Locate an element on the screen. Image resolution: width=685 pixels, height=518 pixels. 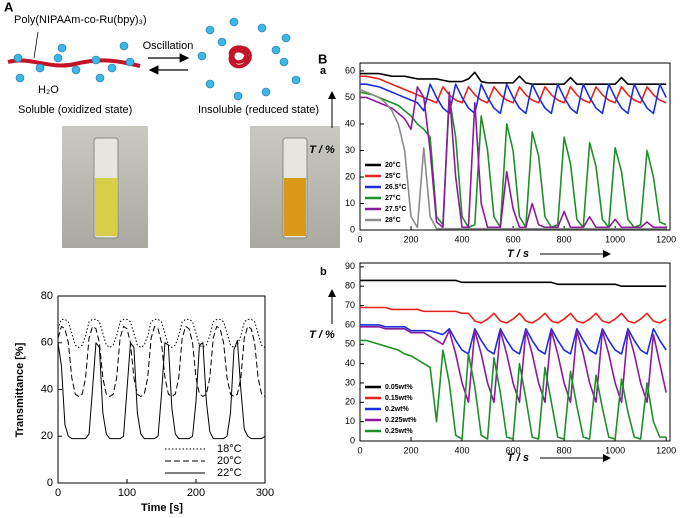
x-tick-label: 100 is located at coordinates (127, 493).